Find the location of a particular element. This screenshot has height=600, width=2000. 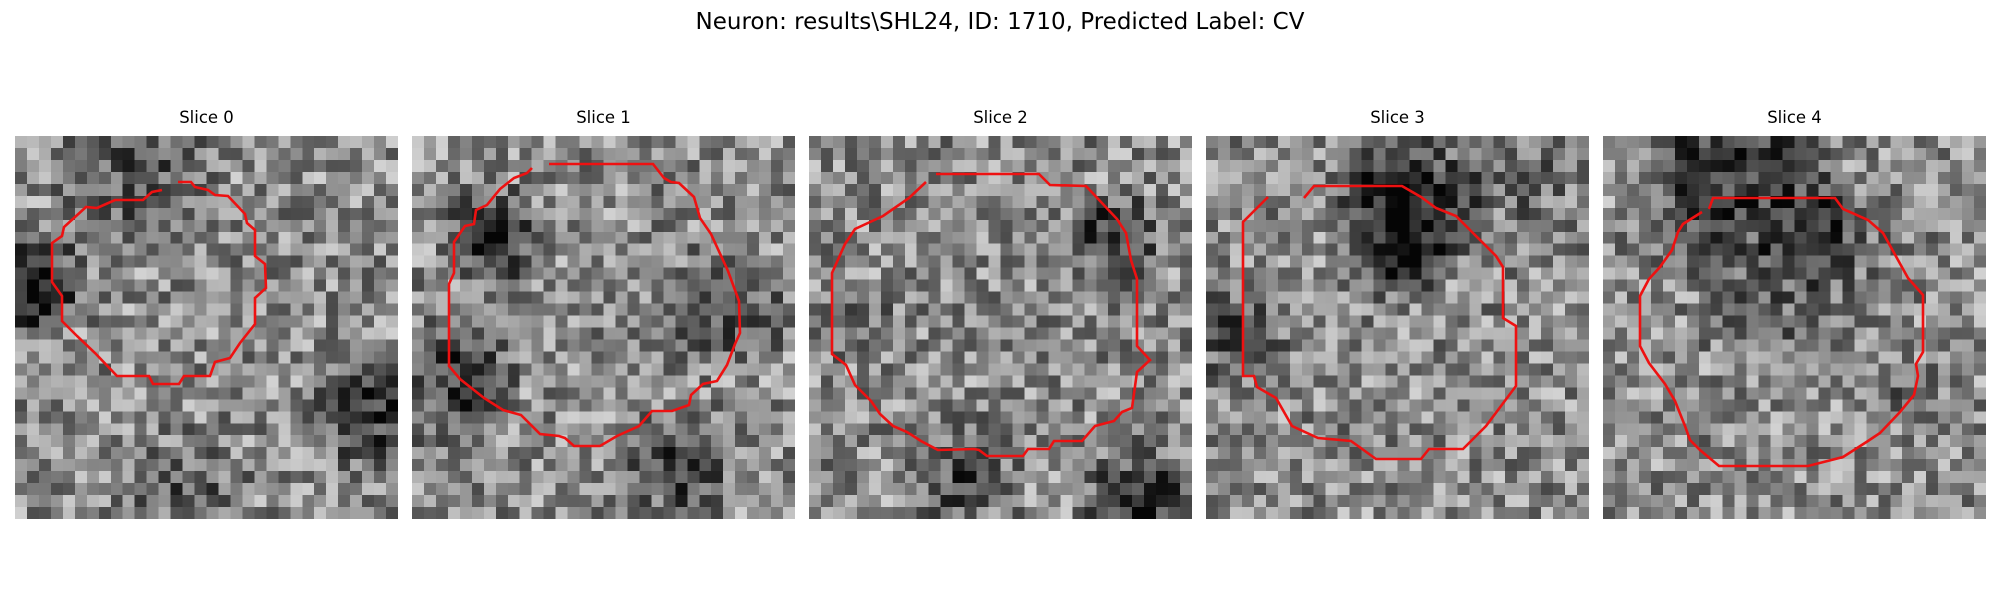

slice-panel-1: Slice 1 is located at coordinates (603, 313).